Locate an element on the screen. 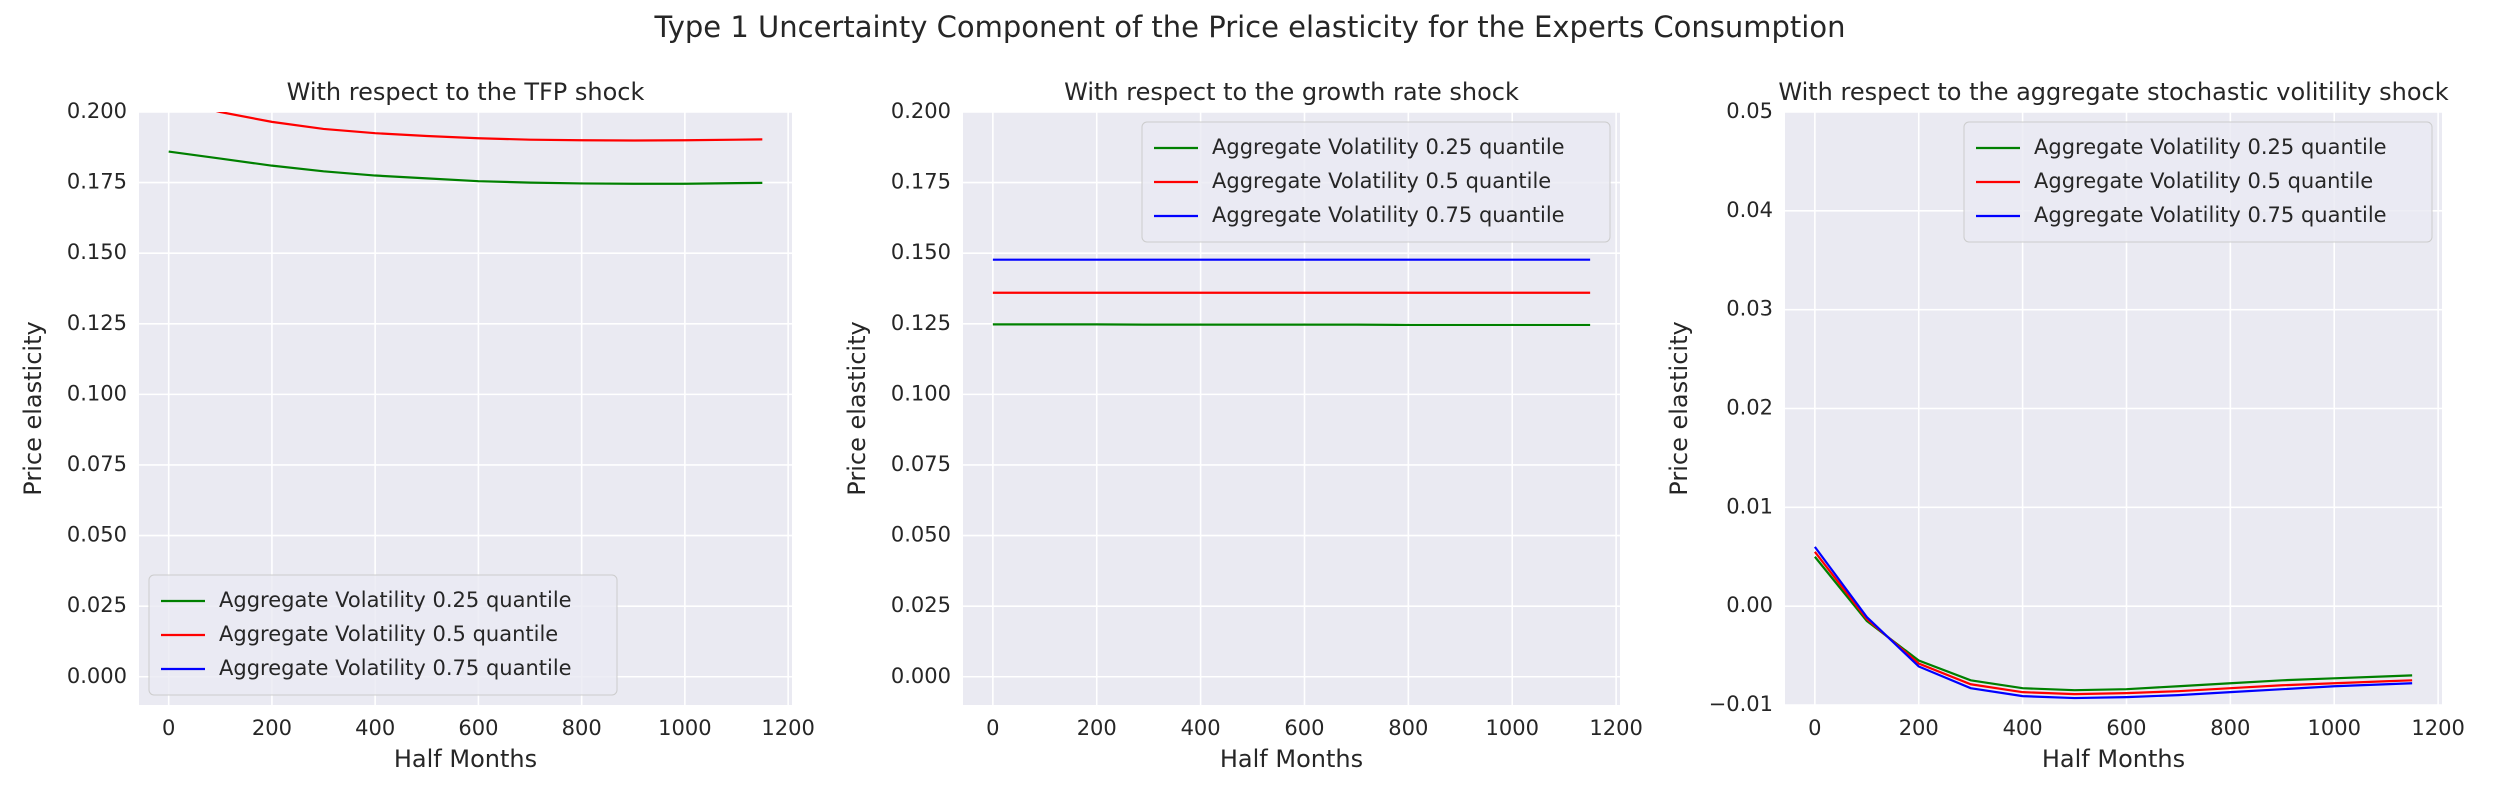 The width and height of the screenshot is (2500, 800). y-tick-label: 0.00 is located at coordinates (1749, 605).